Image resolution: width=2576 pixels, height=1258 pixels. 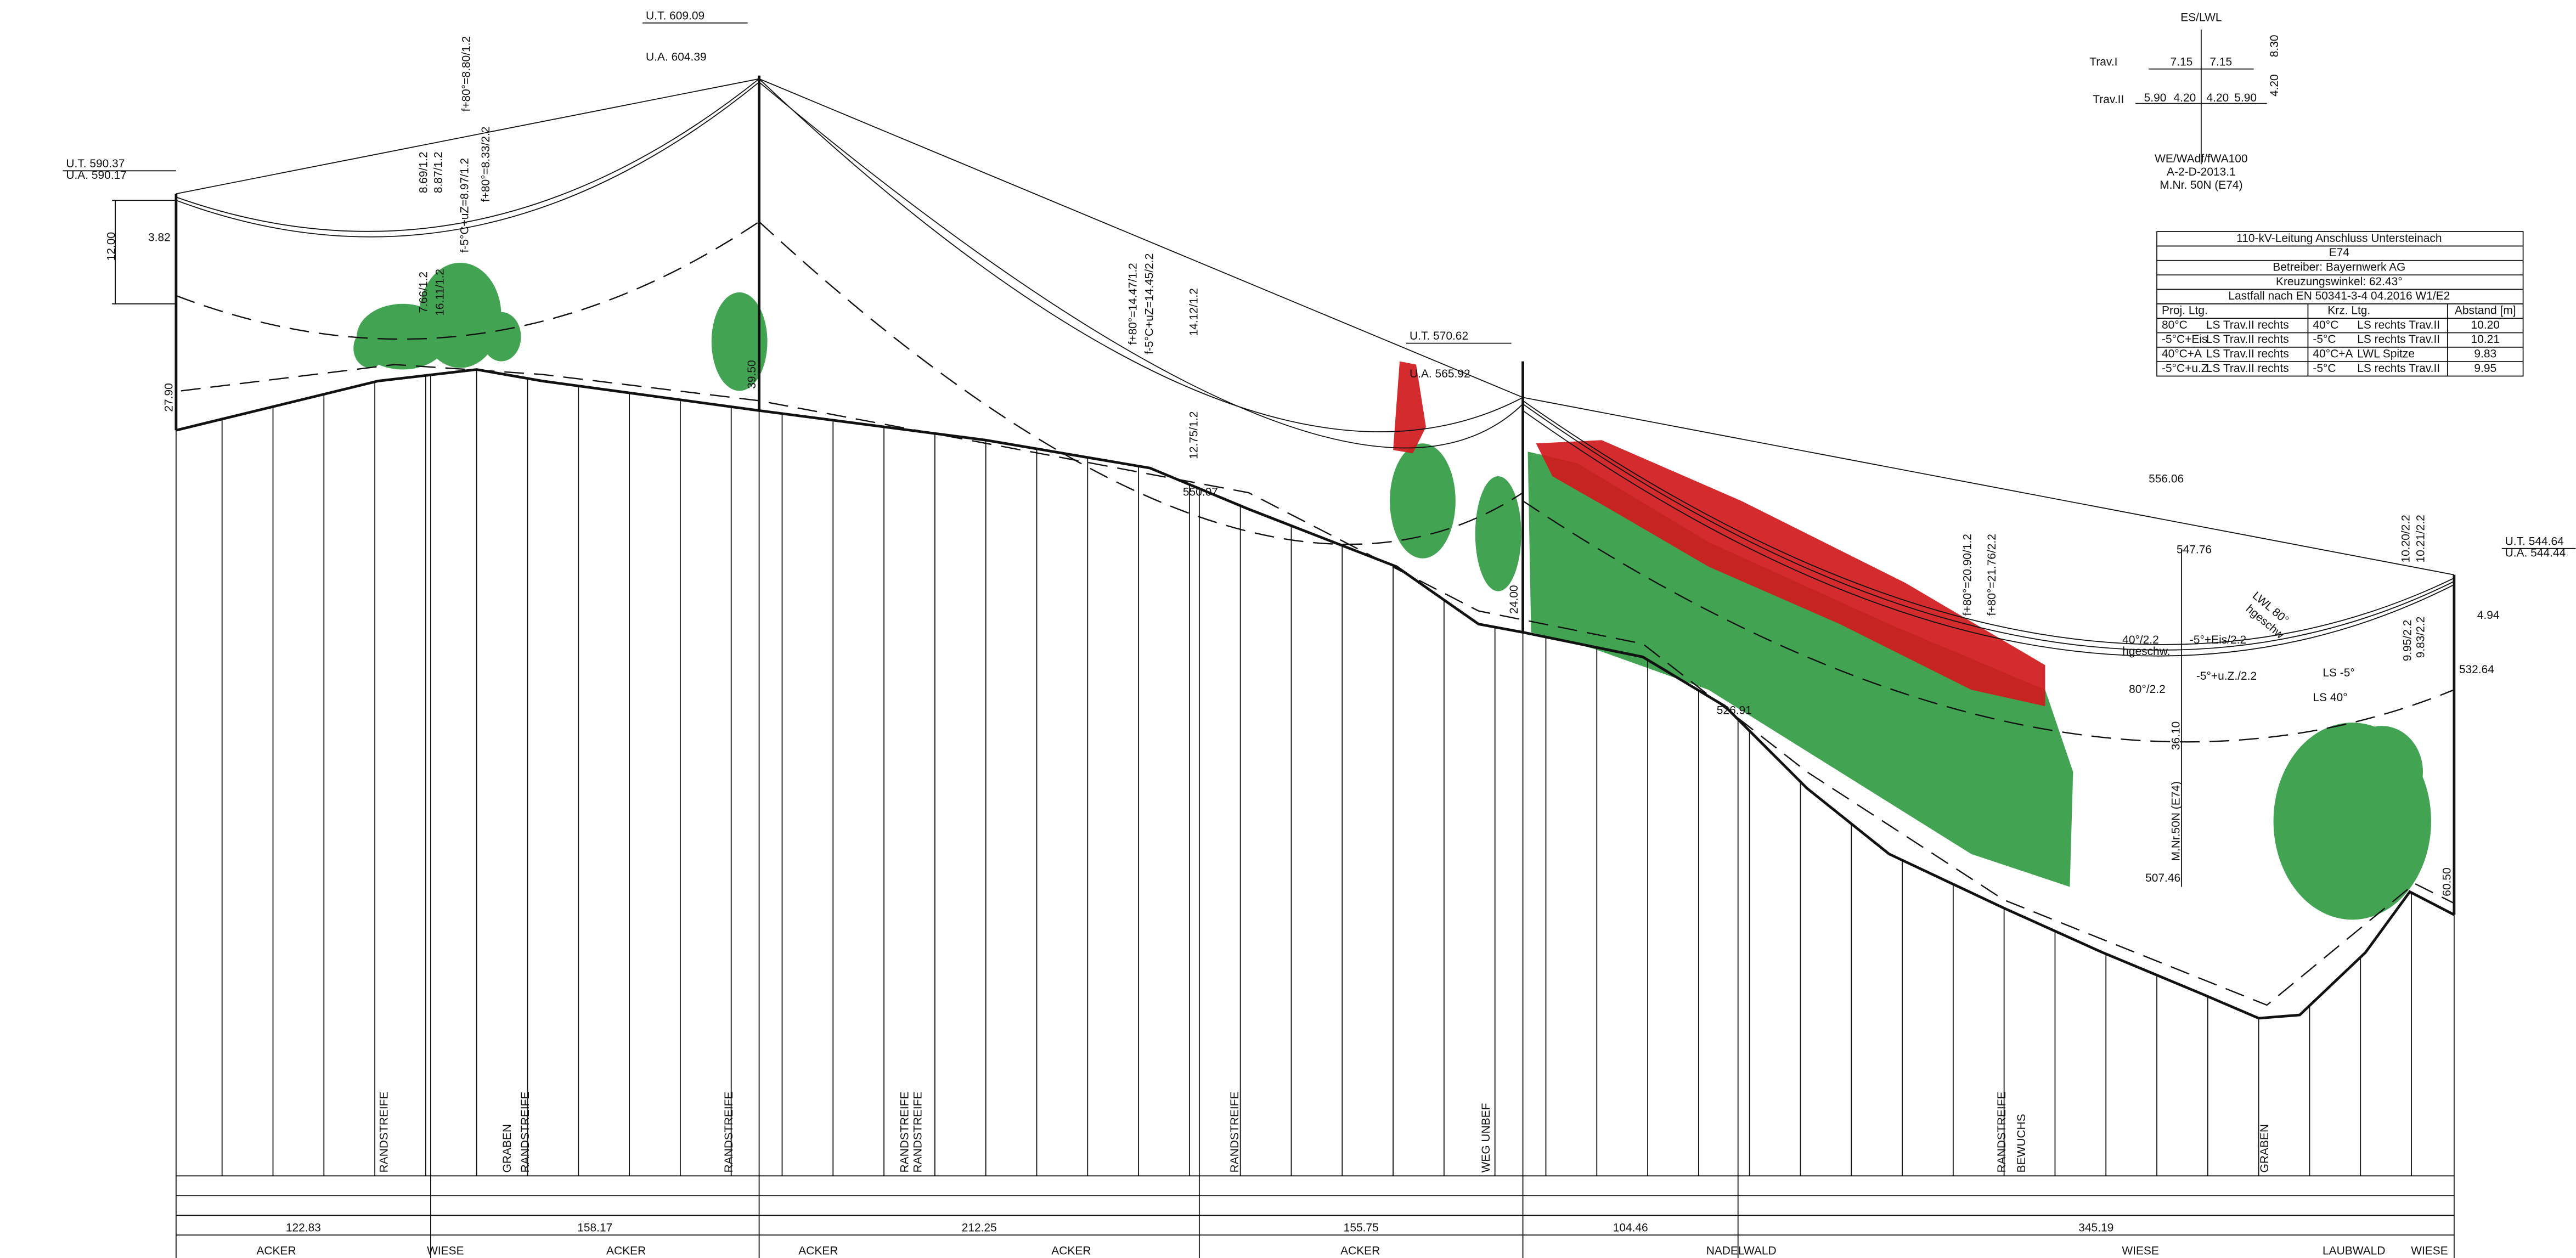 I want to click on table-cell: 80°C, so click(x=2175, y=325).